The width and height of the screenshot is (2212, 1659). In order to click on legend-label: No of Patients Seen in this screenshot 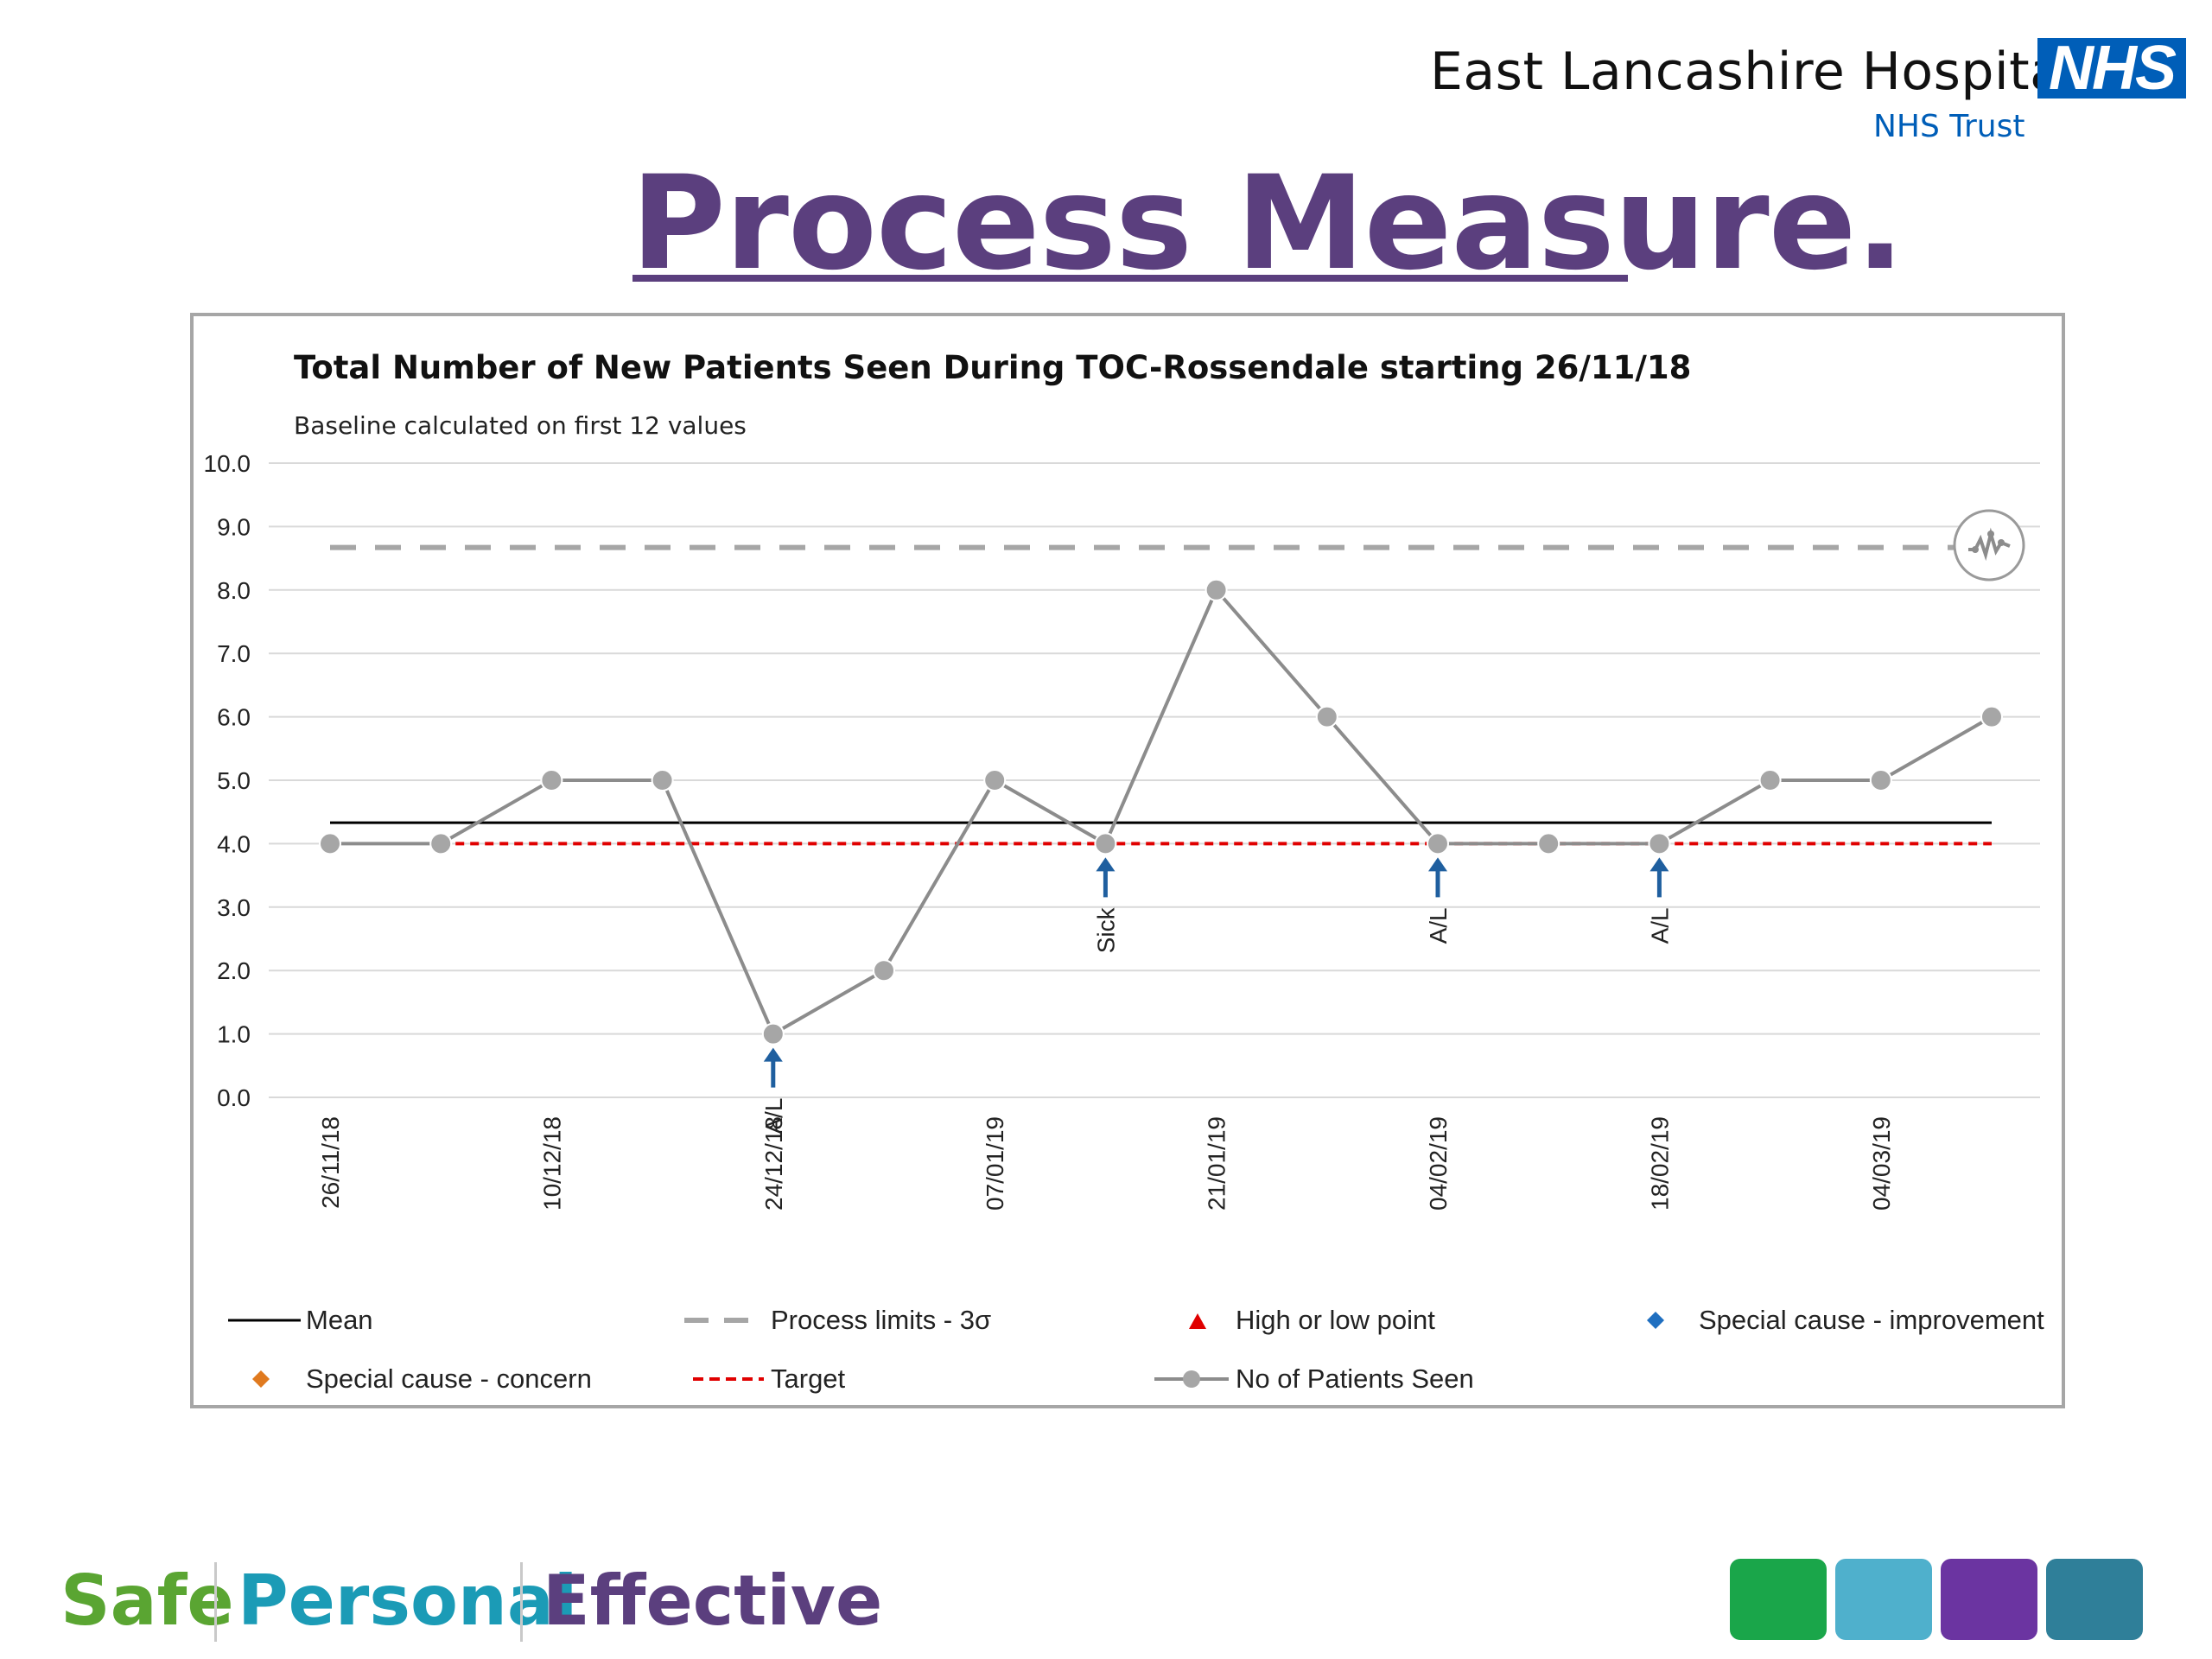, I will do `click(1355, 1378)`.